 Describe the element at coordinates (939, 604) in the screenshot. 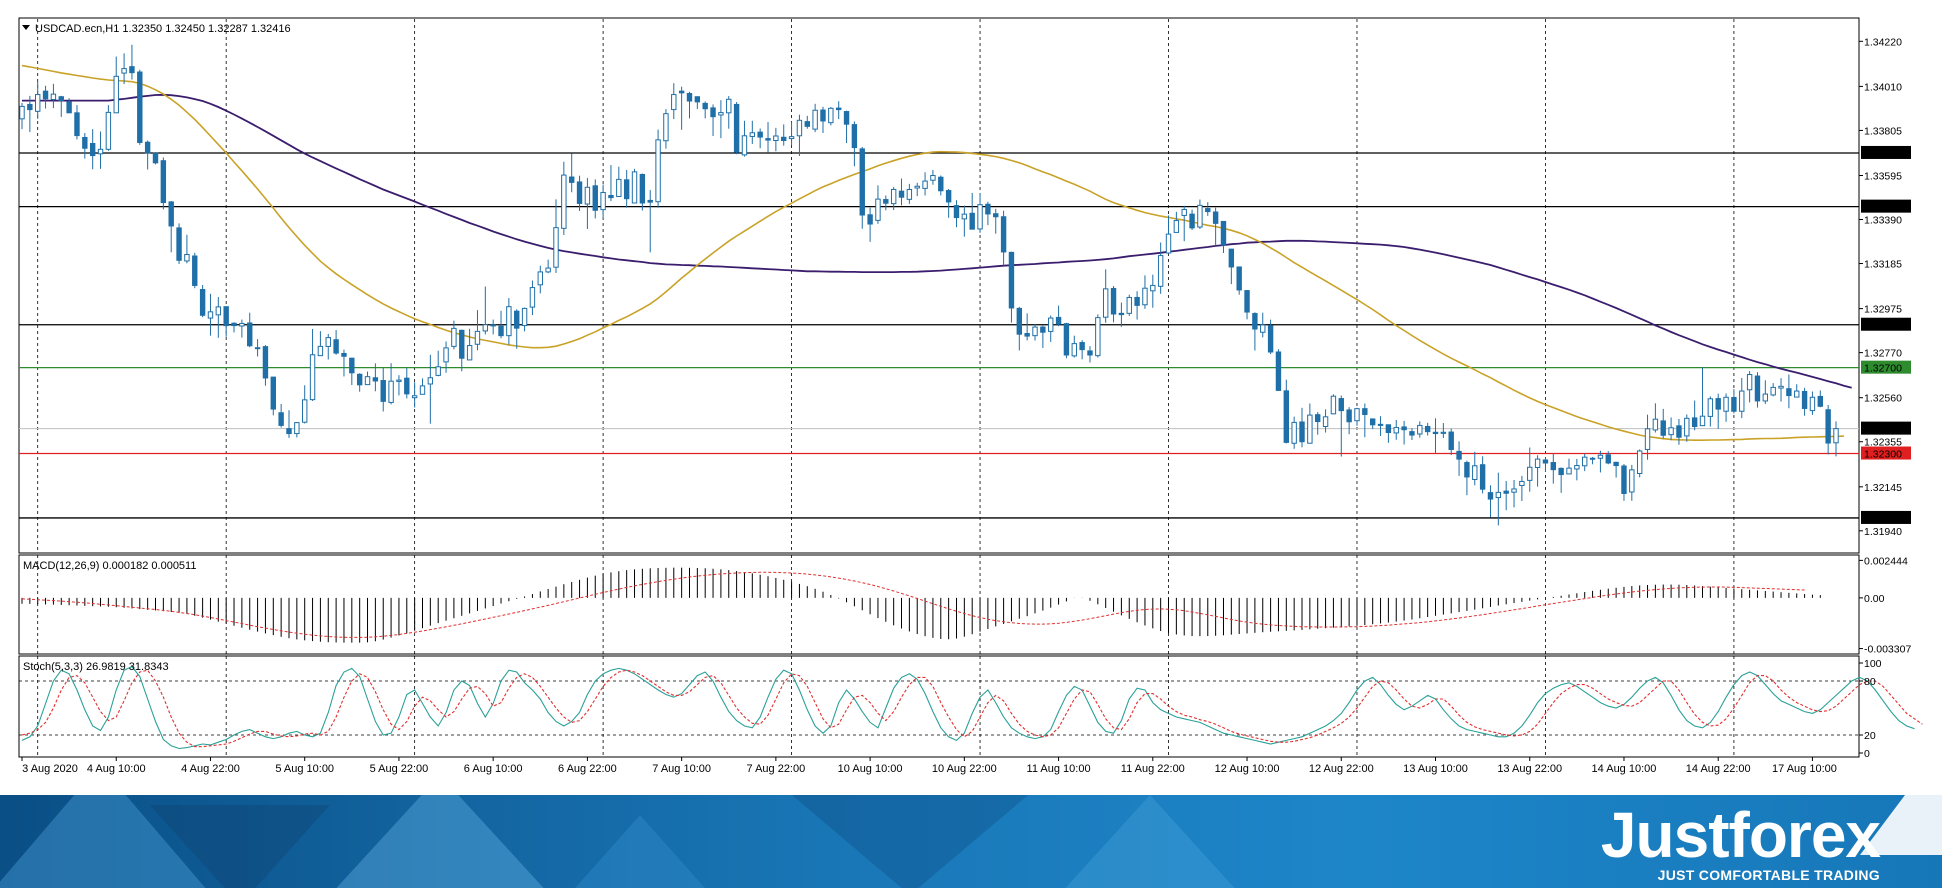

I see `macd-panel-frame` at that location.